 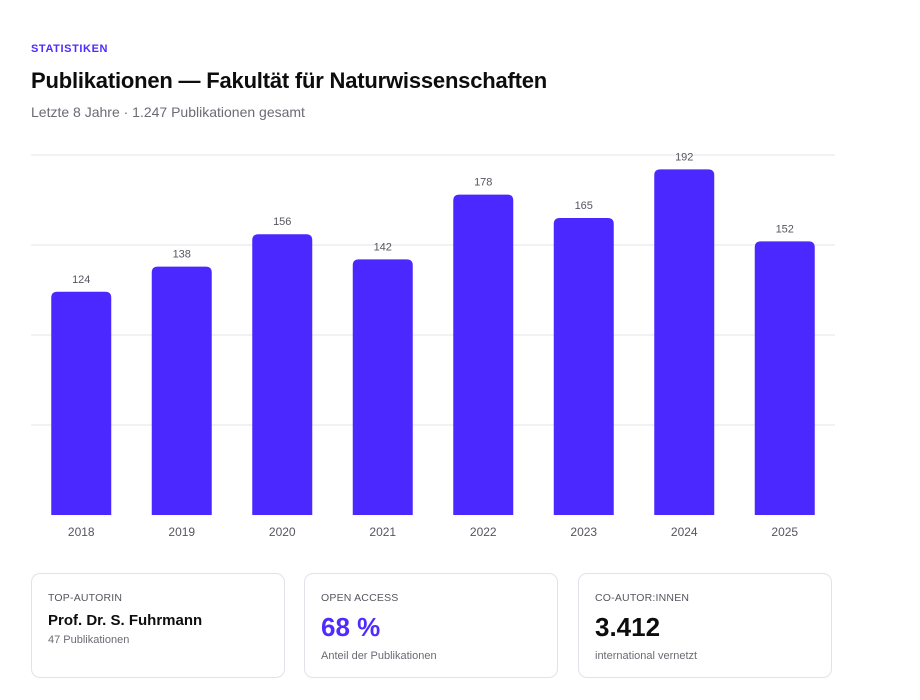 I want to click on bar-2019, so click(x=181, y=390).